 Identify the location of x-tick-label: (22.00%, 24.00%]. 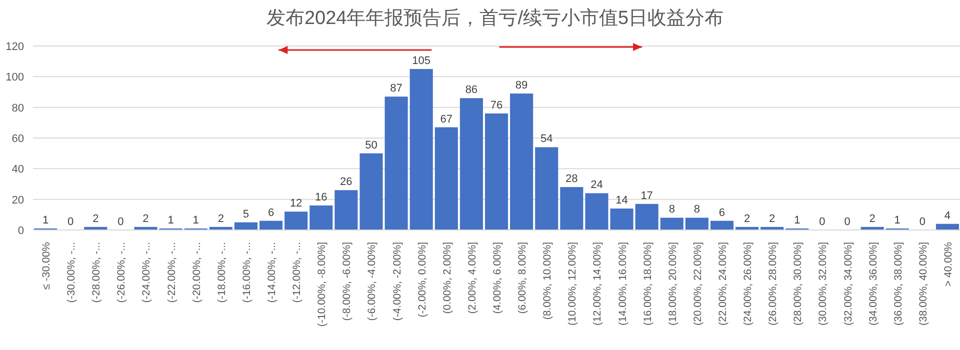
(722, 284).